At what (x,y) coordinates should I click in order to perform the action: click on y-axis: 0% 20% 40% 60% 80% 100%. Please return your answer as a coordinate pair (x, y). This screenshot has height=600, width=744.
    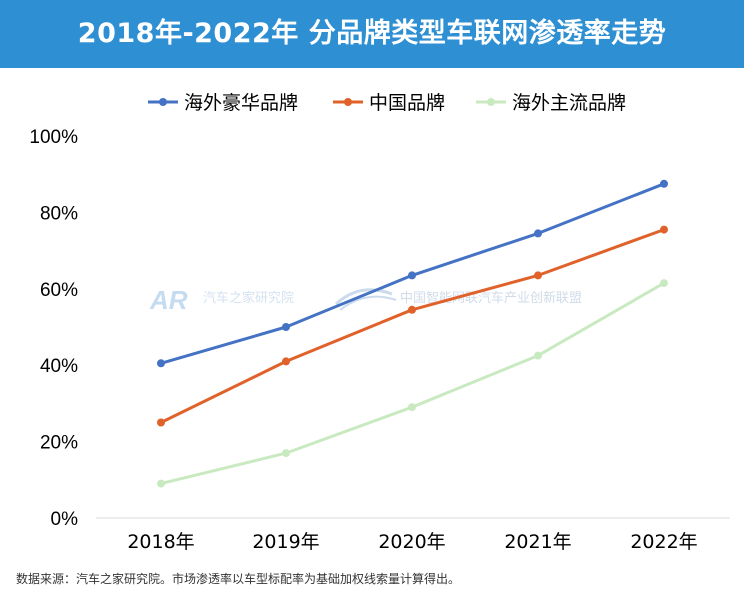
    Looking at the image, I should click on (53, 328).